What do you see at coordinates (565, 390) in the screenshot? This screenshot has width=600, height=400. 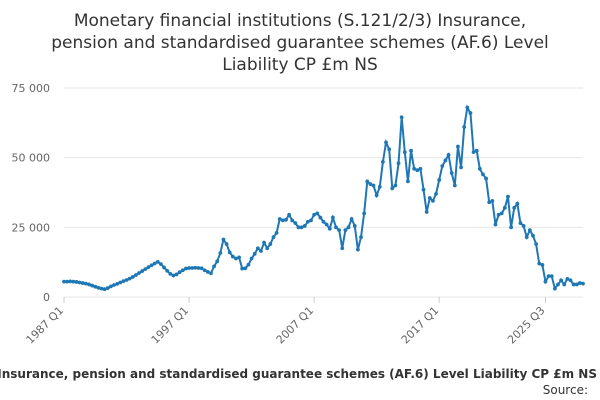 I see `source-label: Source:` at bounding box center [565, 390].